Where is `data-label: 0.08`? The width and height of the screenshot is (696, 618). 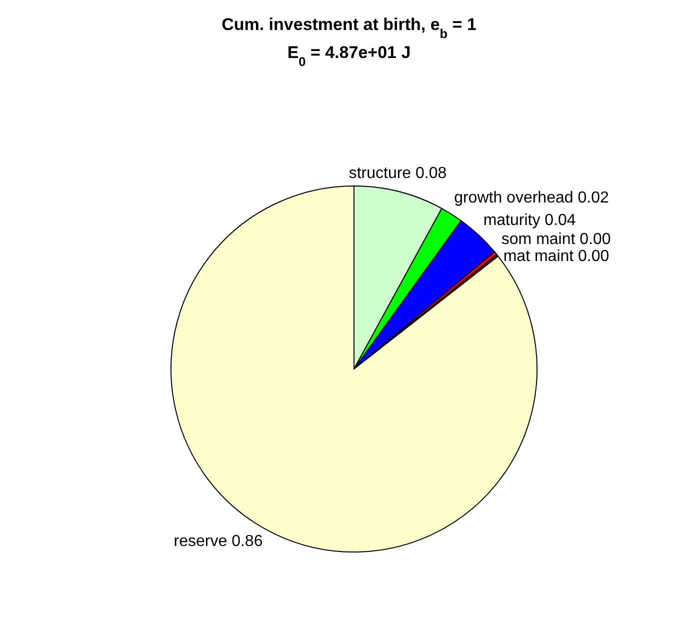 data-label: 0.08 is located at coordinates (431, 173).